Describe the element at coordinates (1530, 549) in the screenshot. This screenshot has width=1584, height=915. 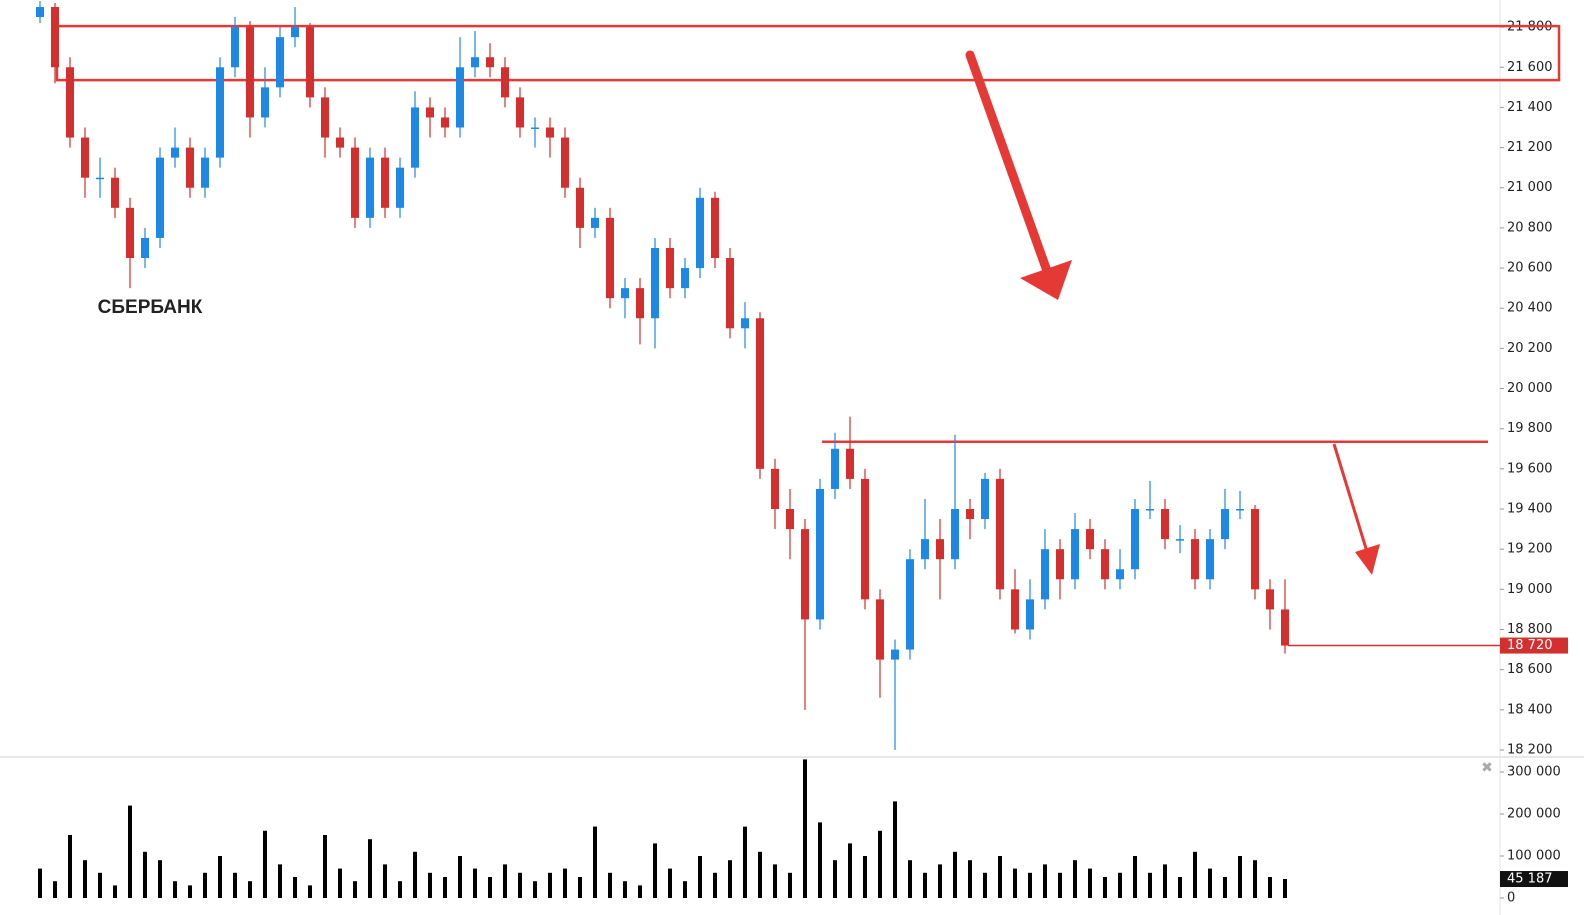
I see `y-tick-label: 19 200` at that location.